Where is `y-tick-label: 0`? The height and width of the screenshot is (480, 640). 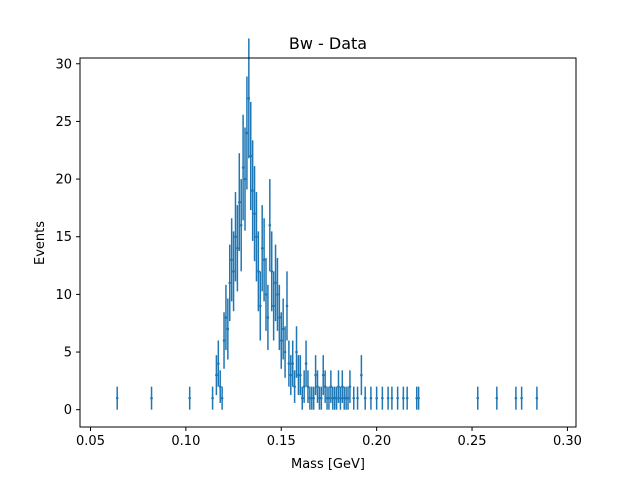 y-tick-label: 0 is located at coordinates (68, 410).